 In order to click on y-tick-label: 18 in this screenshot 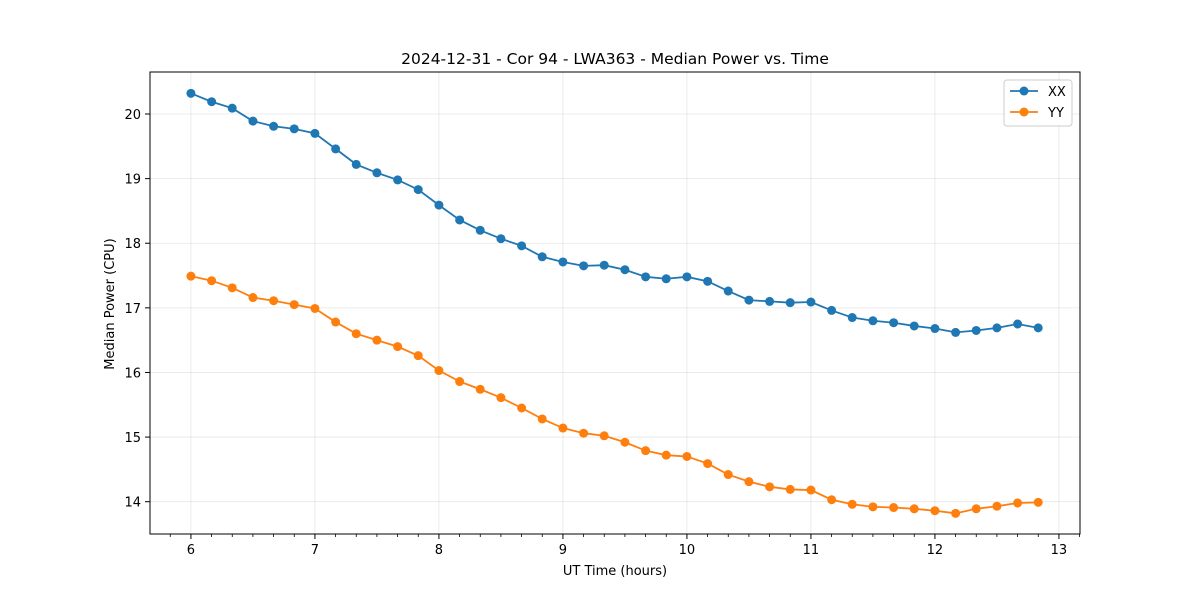, I will do `click(132, 244)`.